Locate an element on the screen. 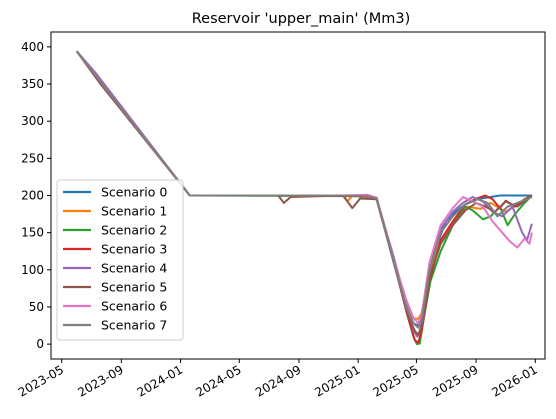 This screenshot has width=556, height=419. y-tick-label: 0 is located at coordinates (40, 344).